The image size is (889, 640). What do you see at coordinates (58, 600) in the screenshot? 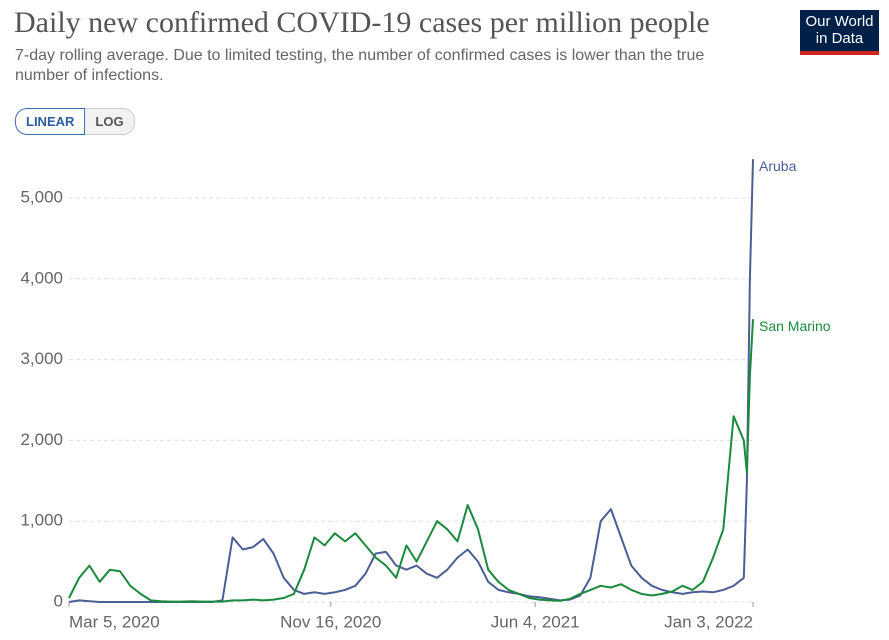
I see `y-tick-label: 0` at bounding box center [58, 600].